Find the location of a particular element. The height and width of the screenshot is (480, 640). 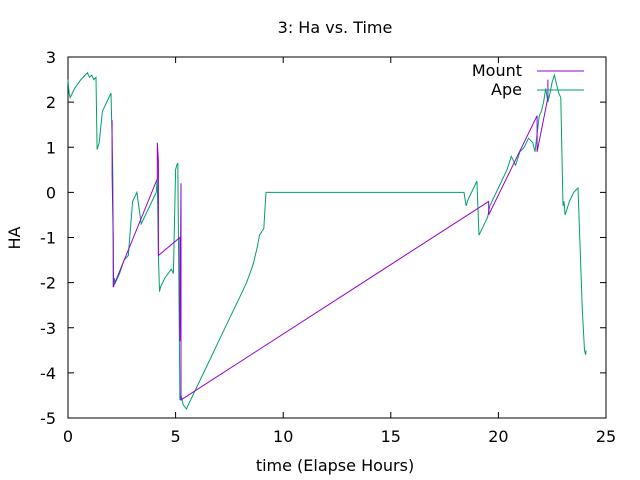

x-tick-label: 0 is located at coordinates (68, 436).